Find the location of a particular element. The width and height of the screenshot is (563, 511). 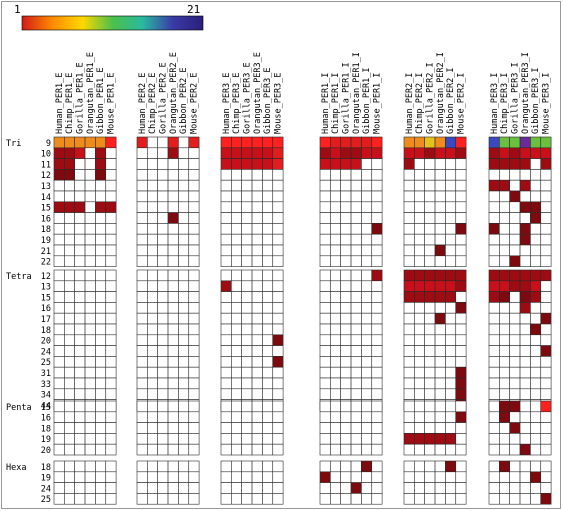

row-label: 13 is located at coordinates (46, 187).